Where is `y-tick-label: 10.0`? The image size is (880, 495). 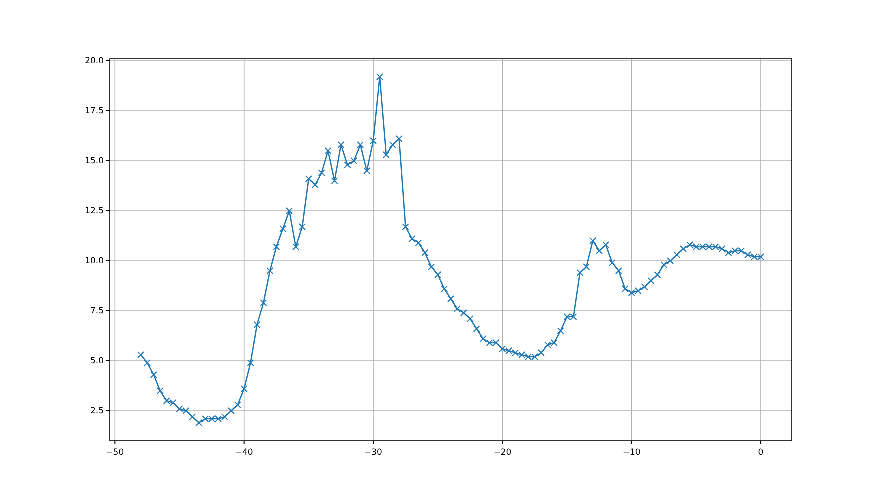 y-tick-label: 10.0 is located at coordinates (94, 261).